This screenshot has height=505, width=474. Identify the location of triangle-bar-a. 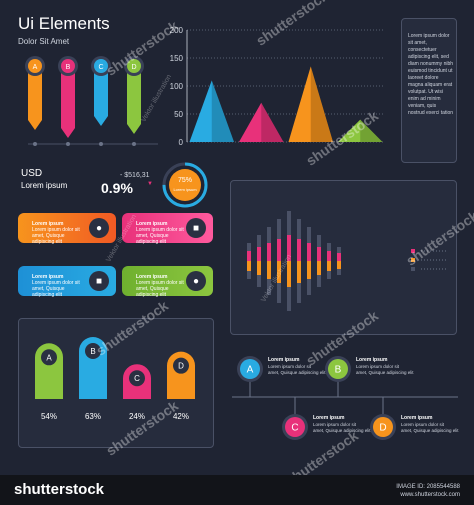
(212, 111).